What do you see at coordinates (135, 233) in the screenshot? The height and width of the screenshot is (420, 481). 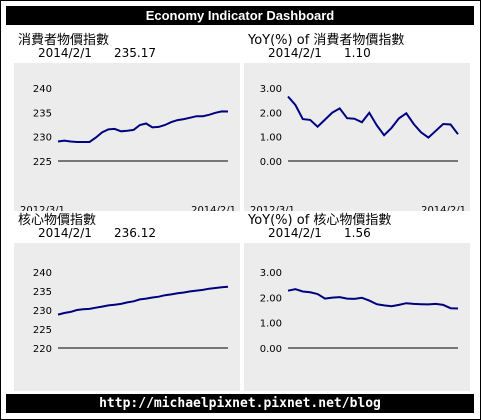 I see `panel-value: 236.12` at bounding box center [135, 233].